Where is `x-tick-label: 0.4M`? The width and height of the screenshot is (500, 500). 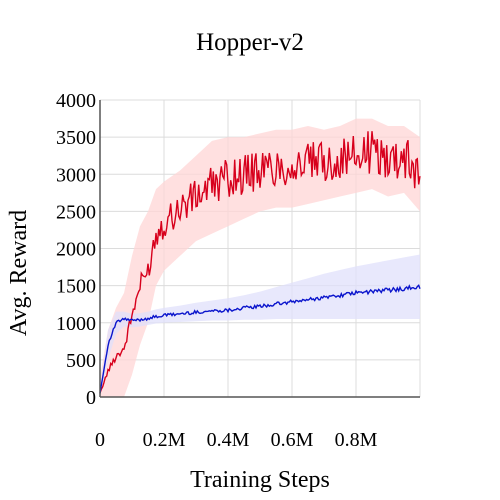
x-tick-label: 0.4M is located at coordinates (228, 440).